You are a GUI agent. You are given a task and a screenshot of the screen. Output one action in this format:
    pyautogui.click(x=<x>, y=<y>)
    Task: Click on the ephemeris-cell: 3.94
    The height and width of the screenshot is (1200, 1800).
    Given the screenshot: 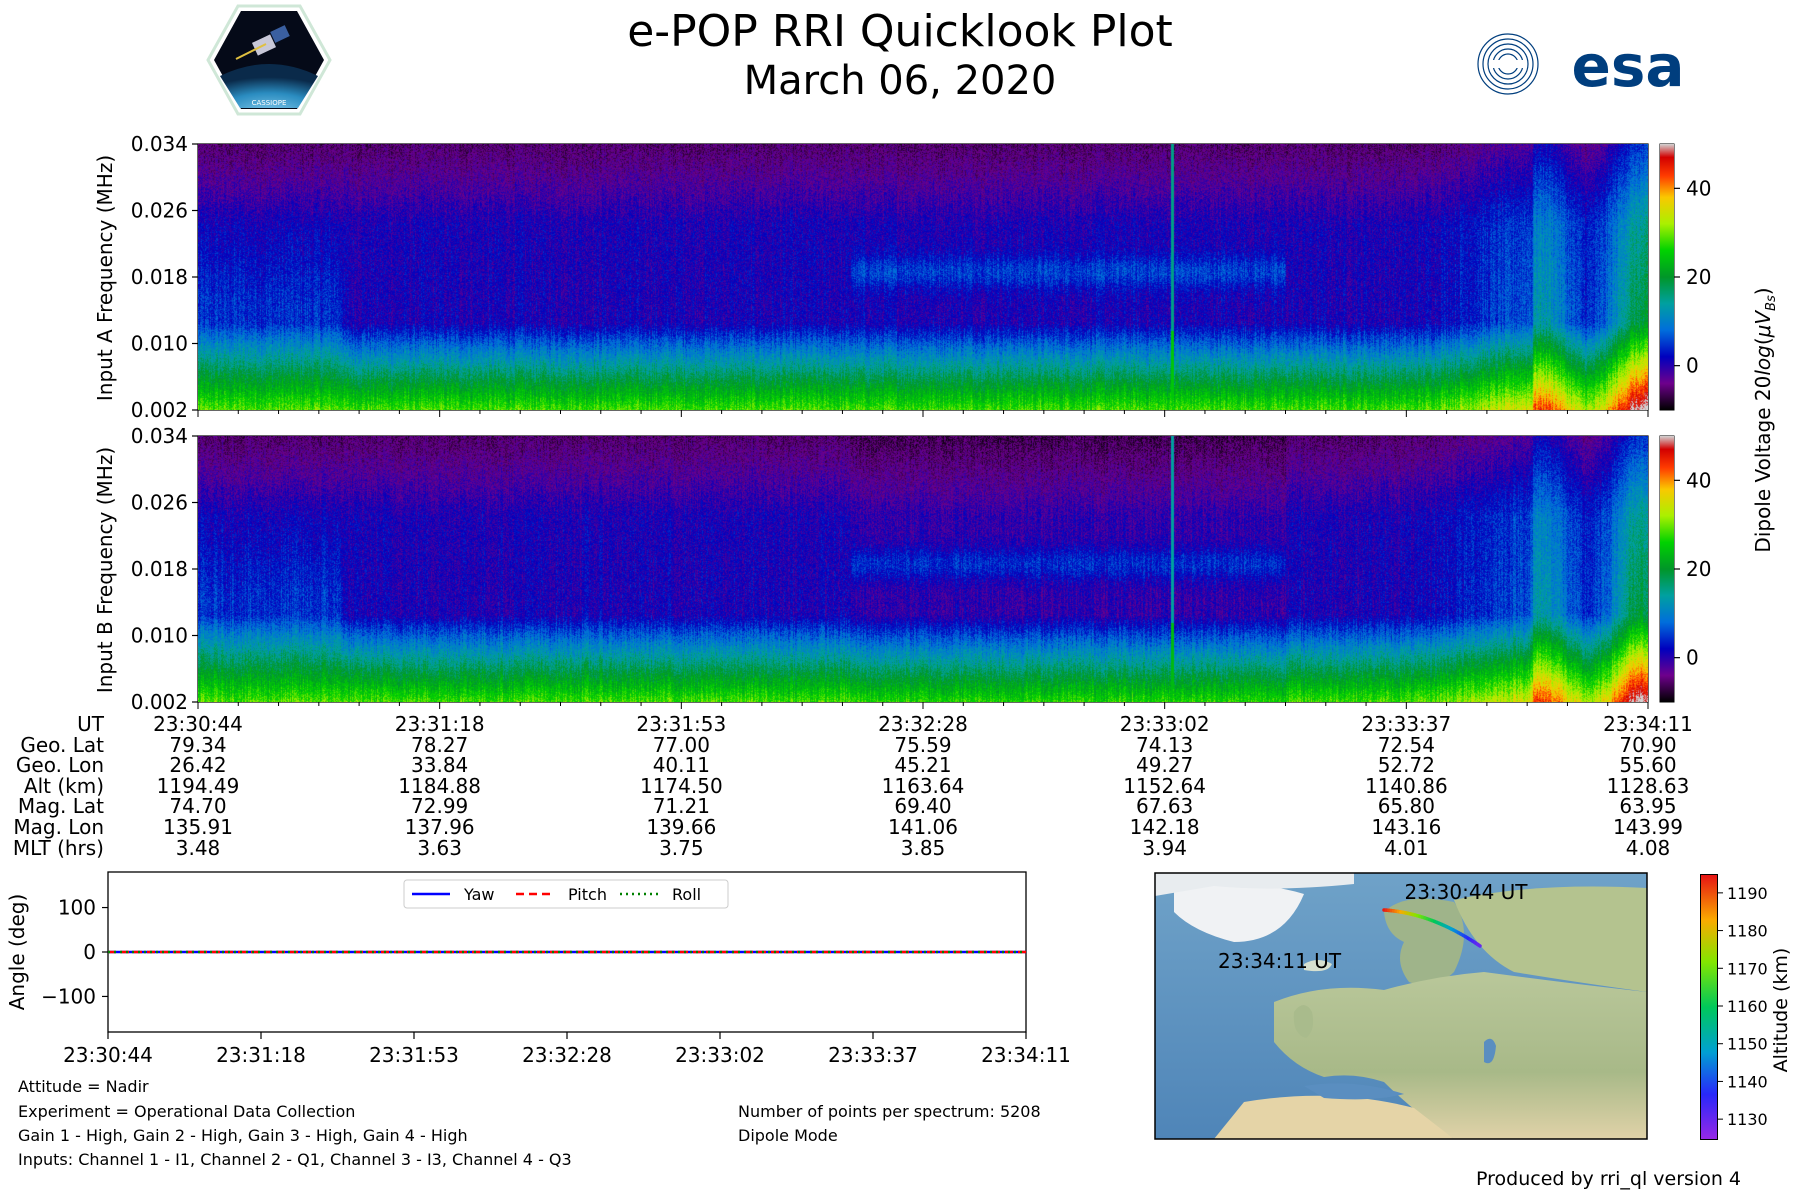 What is the action you would take?
    pyautogui.click(x=1164, y=847)
    